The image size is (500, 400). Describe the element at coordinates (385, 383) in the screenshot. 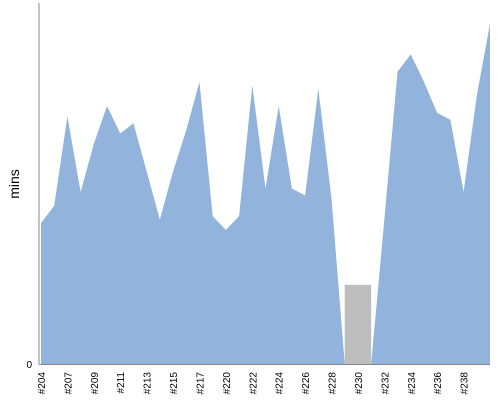

I see `x-tick-label: #232` at that location.